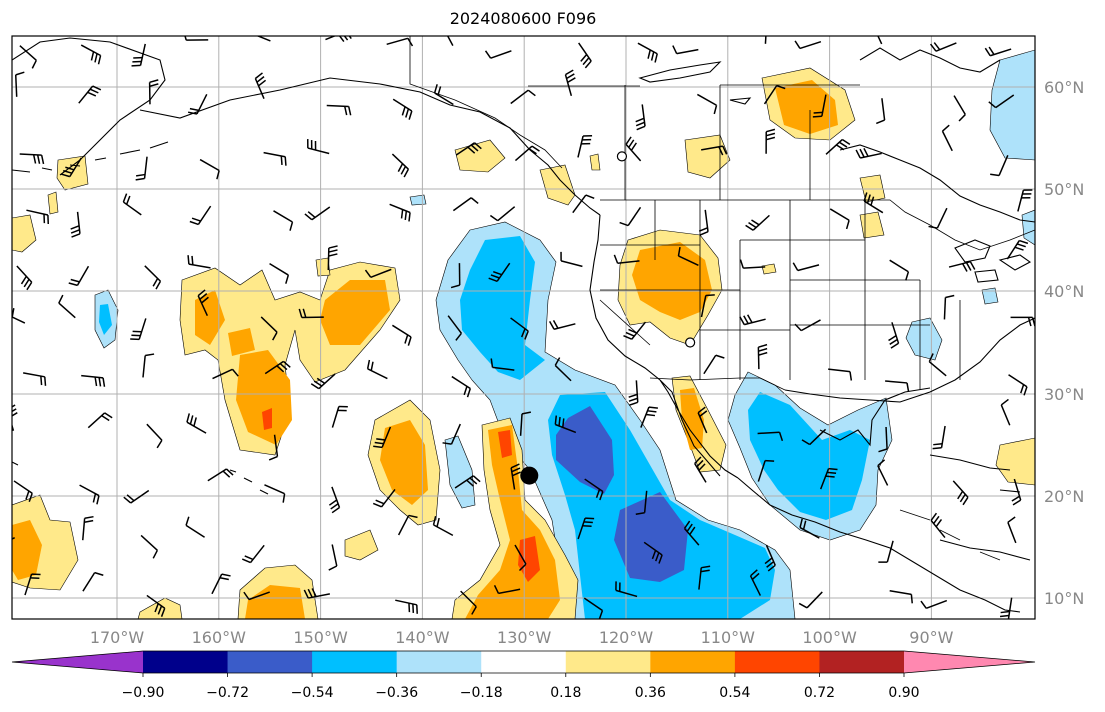 Image resolution: width=1105 pixels, height=712 pixels. What do you see at coordinates (105, 319) in the screenshot?
I see `blue-region-pacific-small-core` at bounding box center [105, 319].